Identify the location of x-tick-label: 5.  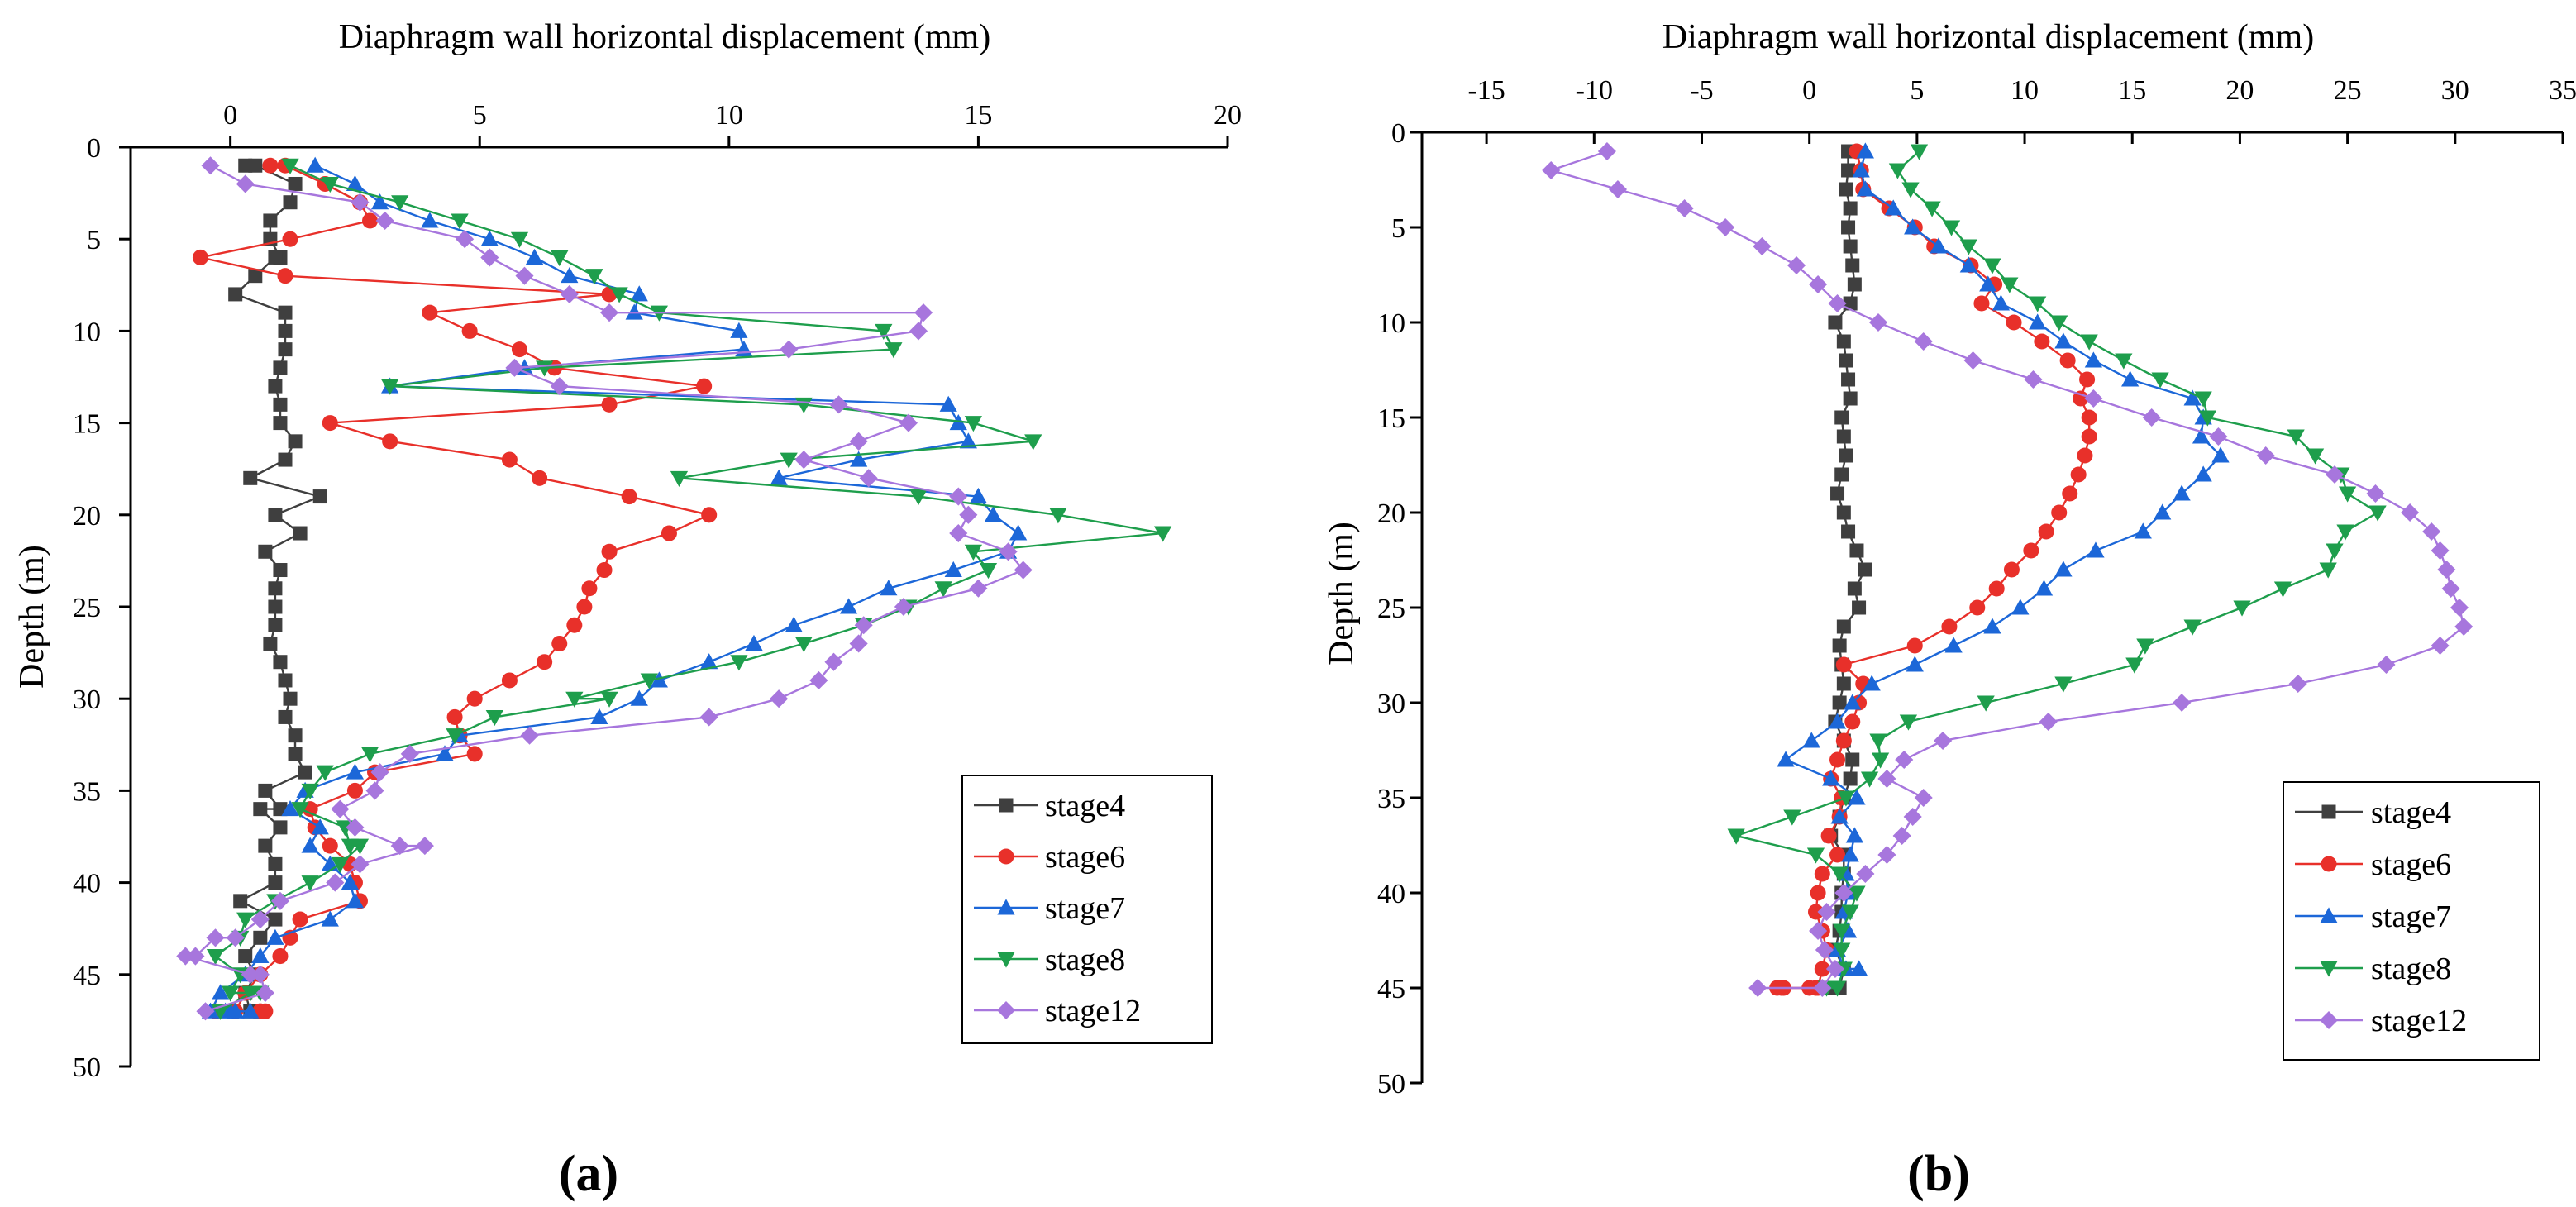
(480, 115).